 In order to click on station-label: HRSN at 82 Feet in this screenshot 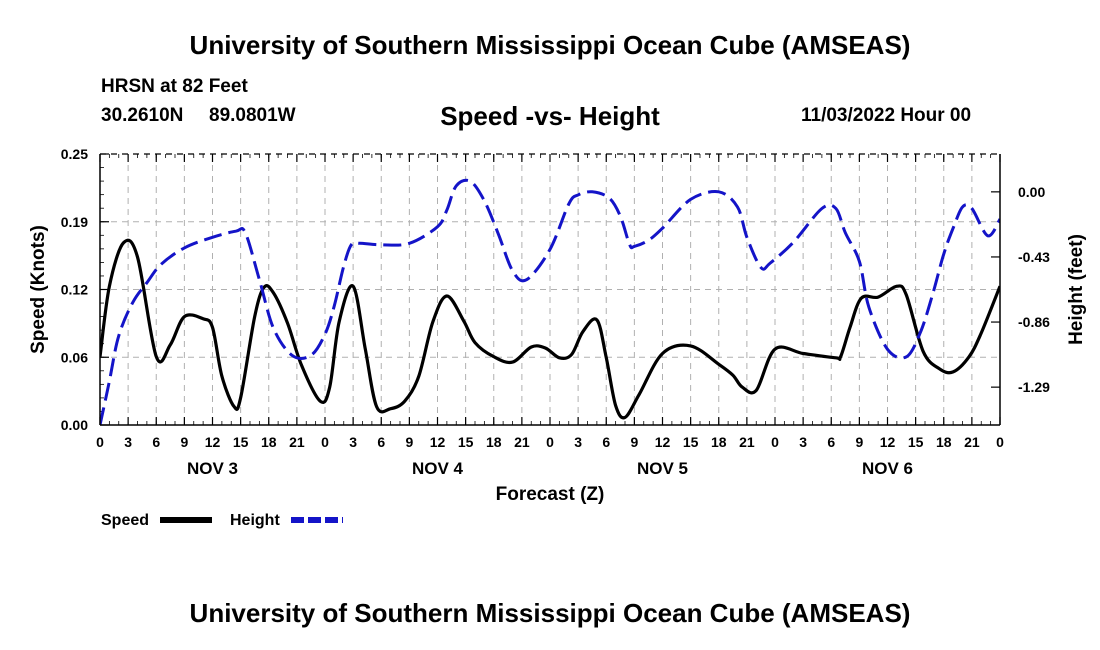, I will do `click(174, 86)`.